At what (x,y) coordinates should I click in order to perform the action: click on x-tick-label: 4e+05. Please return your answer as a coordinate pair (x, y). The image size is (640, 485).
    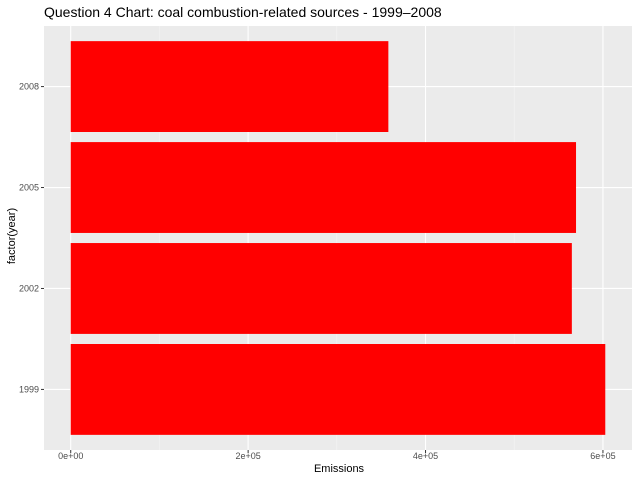
    Looking at the image, I should click on (425, 456).